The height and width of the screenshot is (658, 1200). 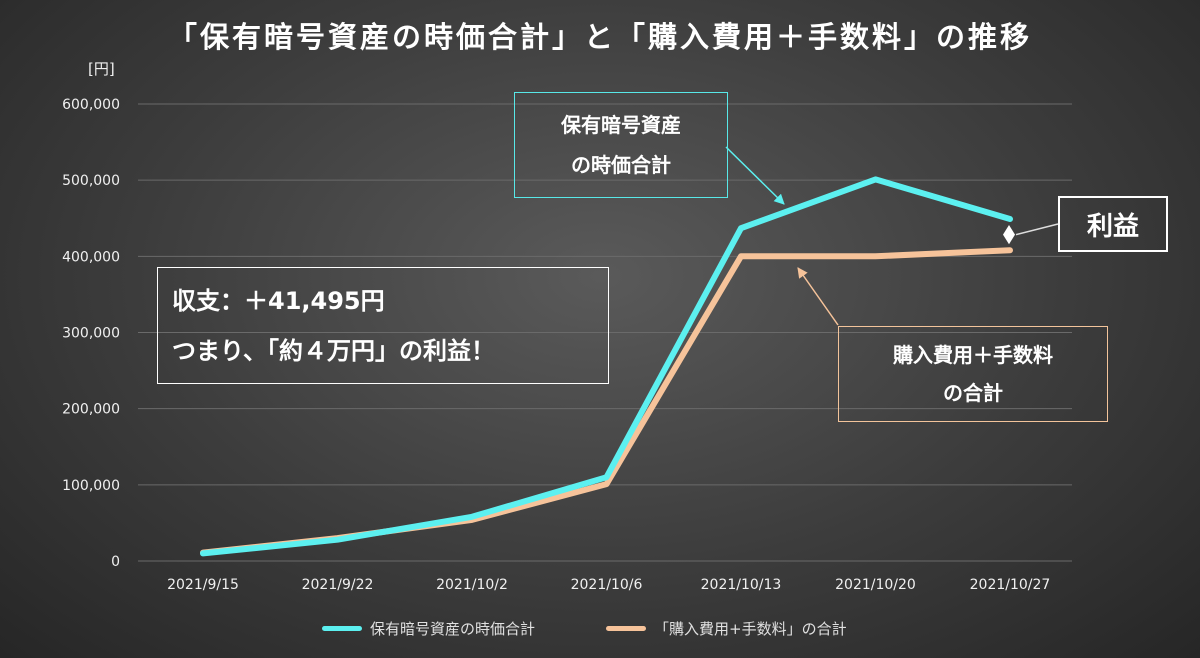 I want to click on cost-callout: 購入費用＋手数料 の合計, so click(x=973, y=374).